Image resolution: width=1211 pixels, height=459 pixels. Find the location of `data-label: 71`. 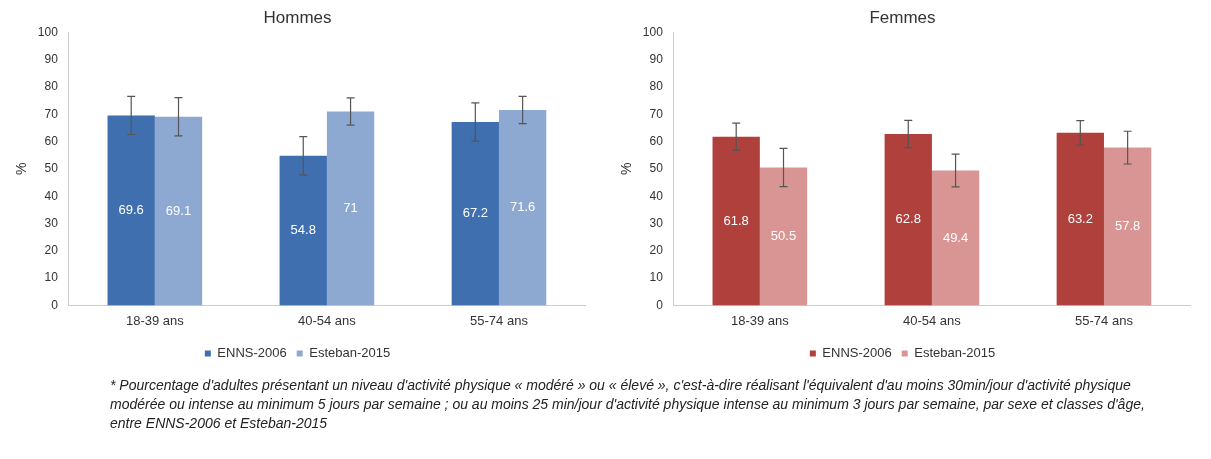

data-label: 71 is located at coordinates (350, 208).